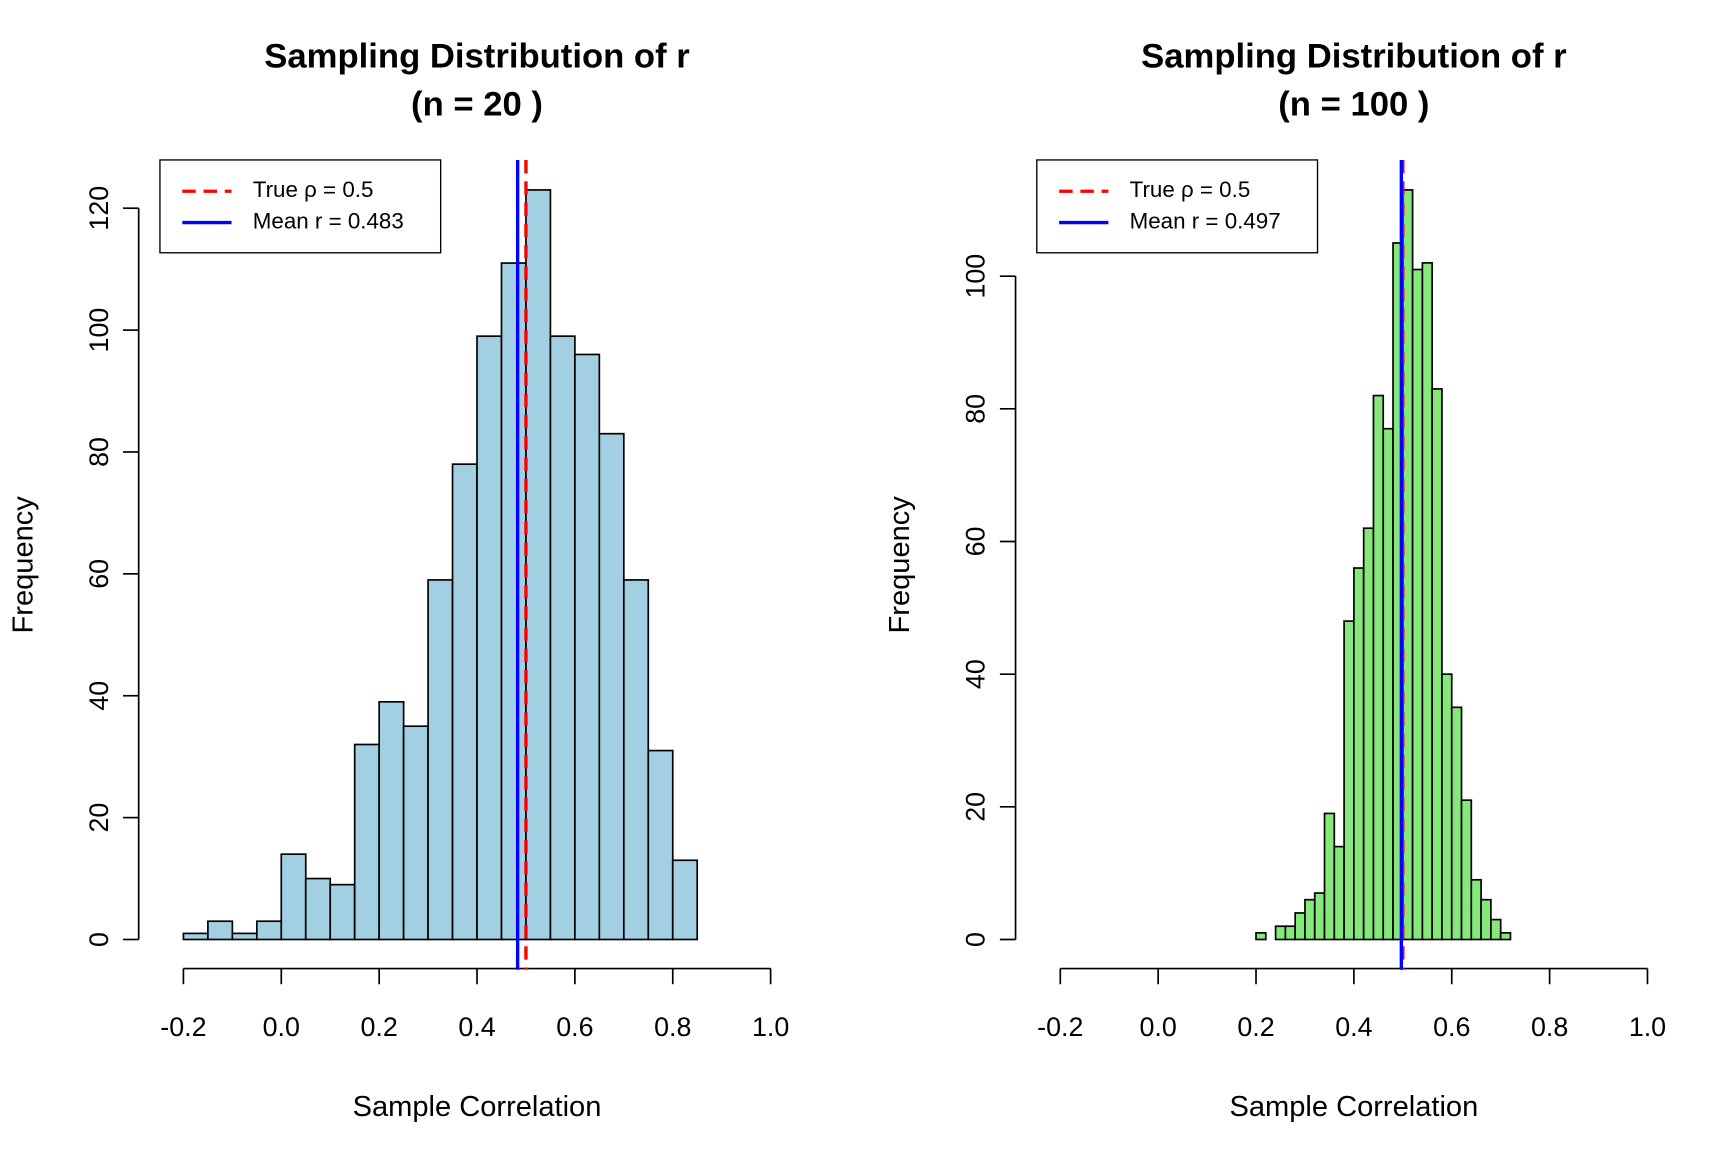 Image resolution: width=1728 pixels, height=1152 pixels. What do you see at coordinates (477, 104) in the screenshot?
I see `chart-subtitle: (n = 20 )` at bounding box center [477, 104].